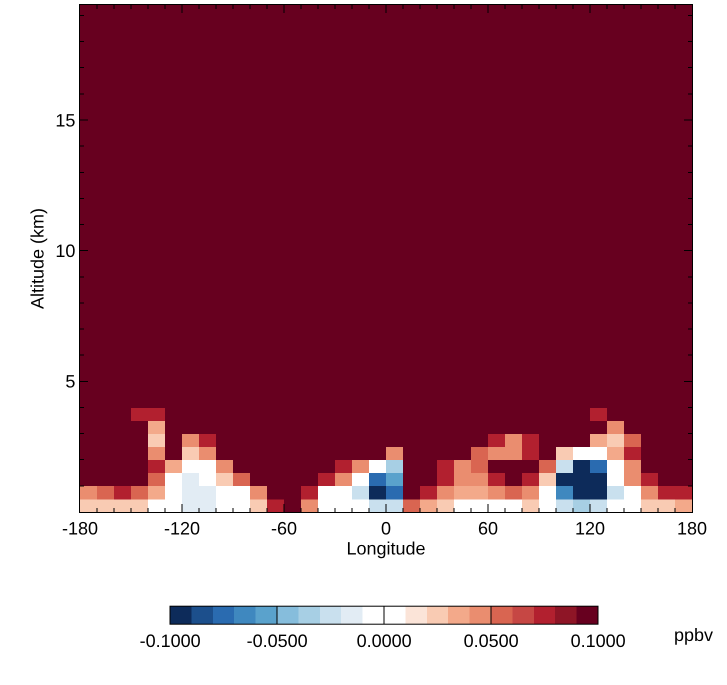 The image size is (727, 685). I want to click on y-tick-label: 5, so click(70, 382).